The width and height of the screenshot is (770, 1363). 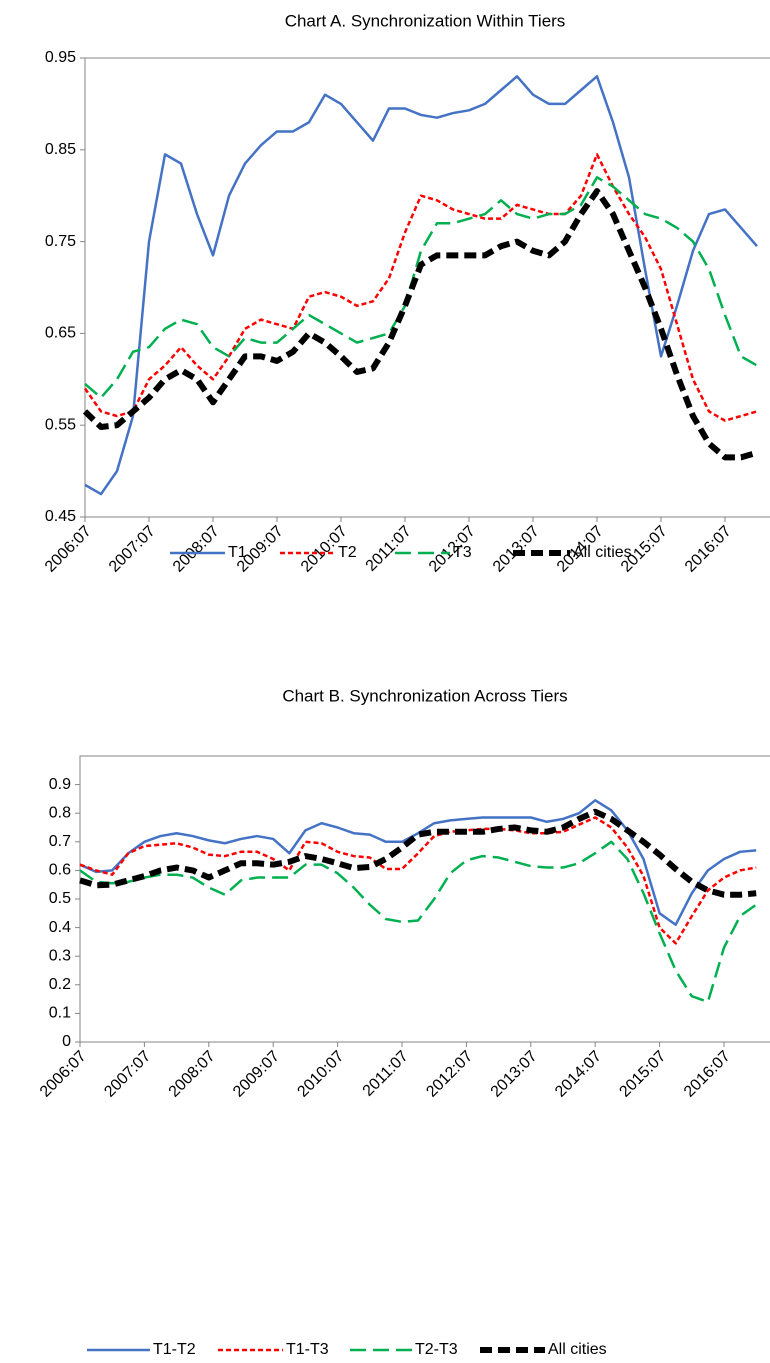 I want to click on y-tick-label: 0.65, so click(x=60, y=333).